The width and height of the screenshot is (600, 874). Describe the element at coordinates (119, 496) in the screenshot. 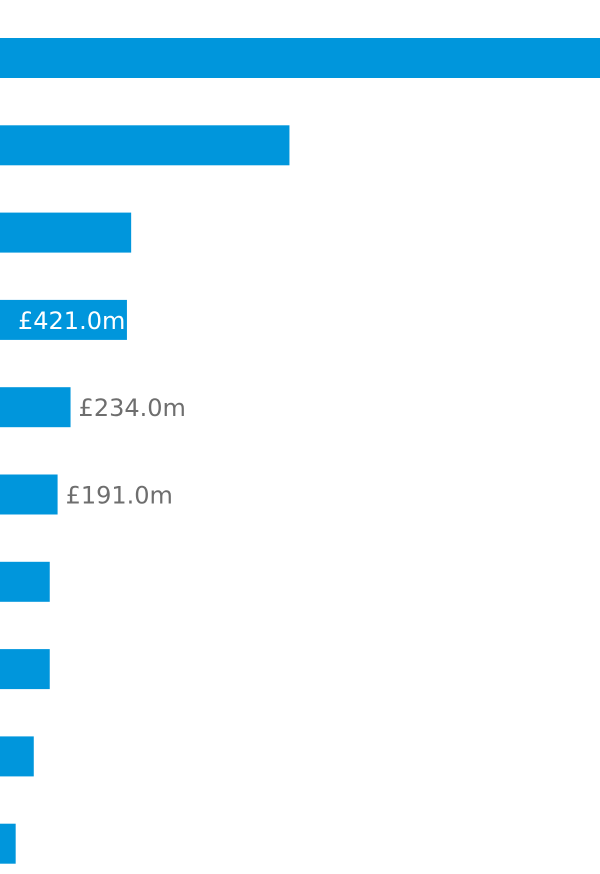

I see `bar-6-value-label: £191.0m` at that location.